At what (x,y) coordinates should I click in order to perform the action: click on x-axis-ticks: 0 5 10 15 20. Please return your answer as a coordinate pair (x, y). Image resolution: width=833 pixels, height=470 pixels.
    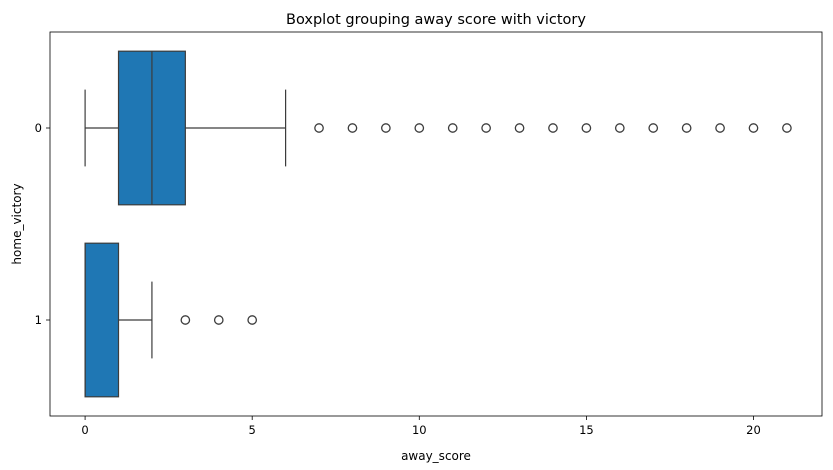
    Looking at the image, I should click on (421, 426).